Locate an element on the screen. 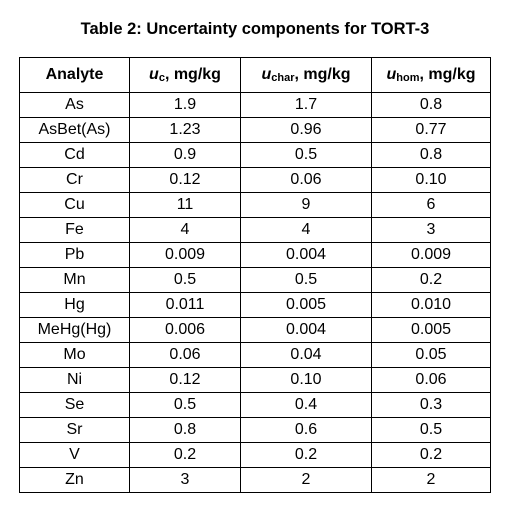 This screenshot has width=510, height=515. column-header-uc: uc, mg/kg is located at coordinates (185, 75).